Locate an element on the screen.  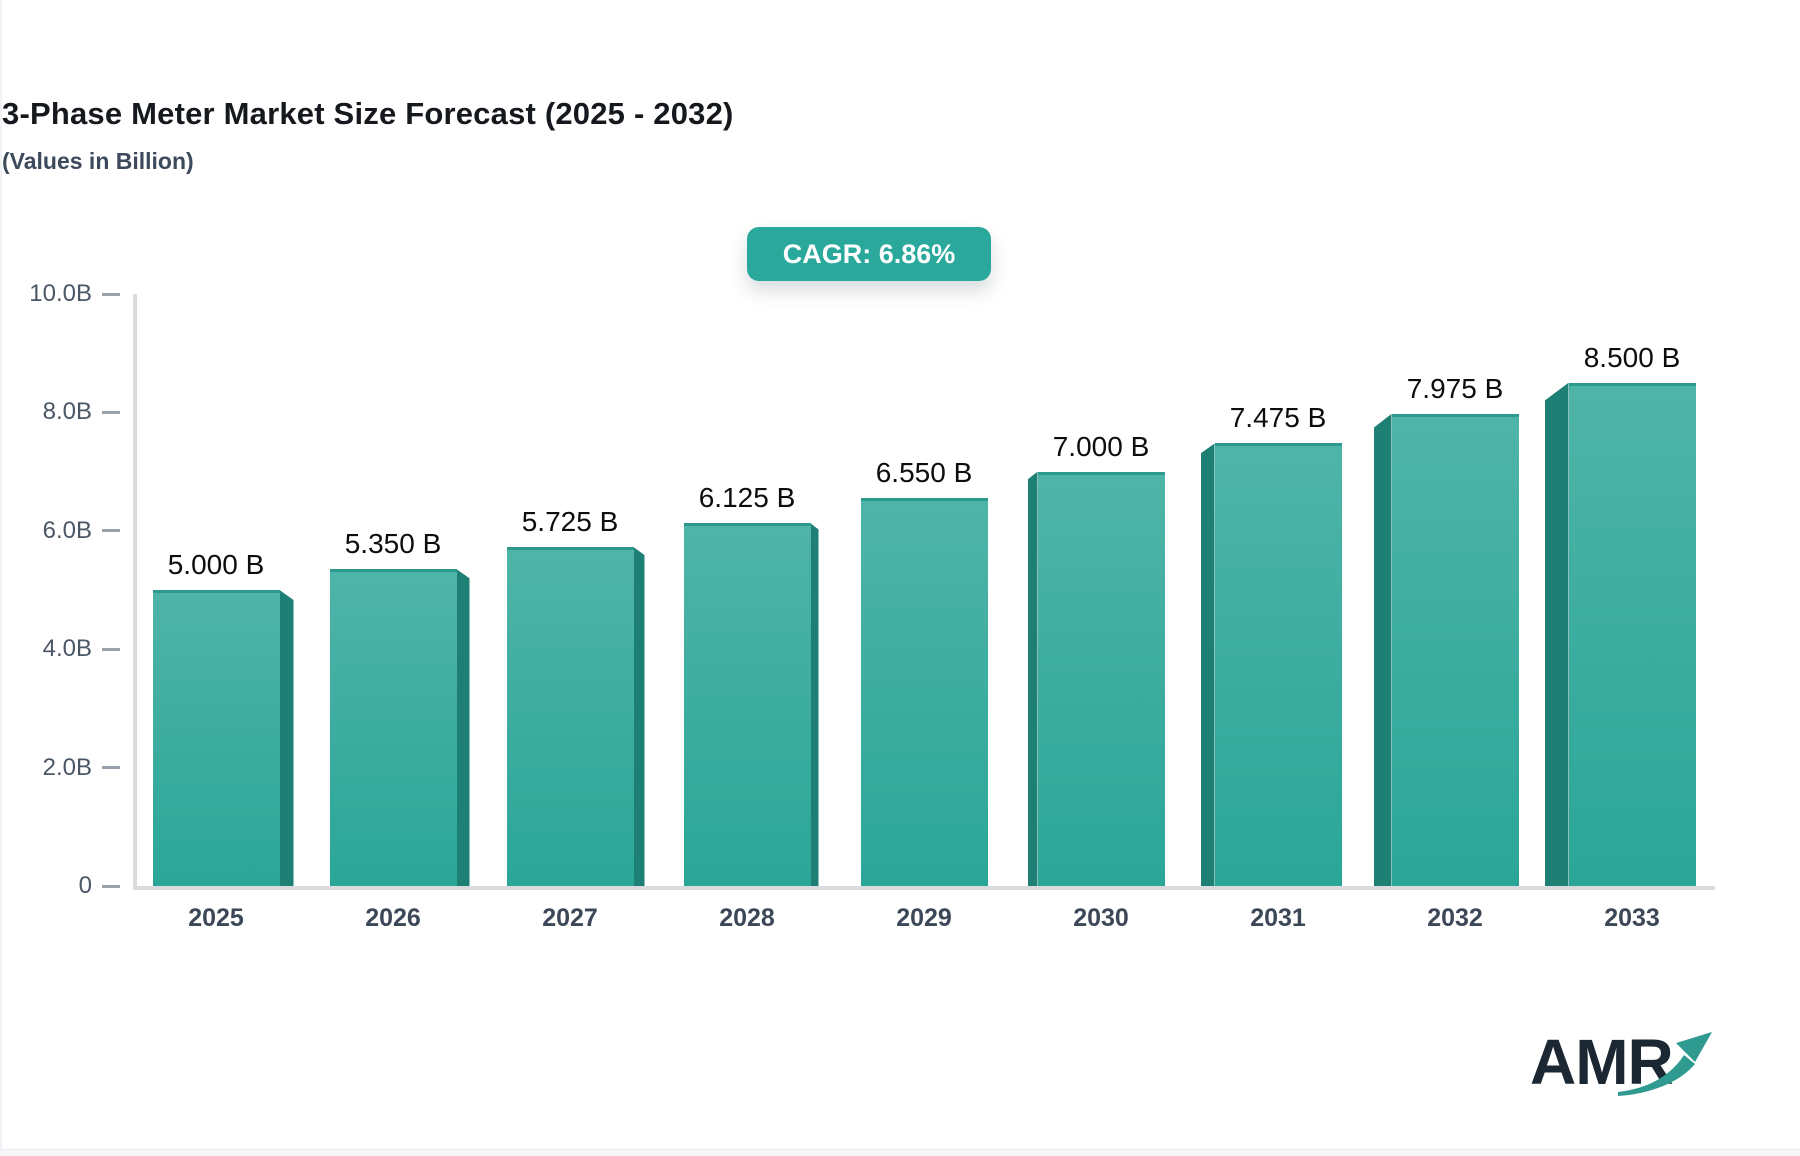
y-tick-label: 2.0B is located at coordinates (67, 767).